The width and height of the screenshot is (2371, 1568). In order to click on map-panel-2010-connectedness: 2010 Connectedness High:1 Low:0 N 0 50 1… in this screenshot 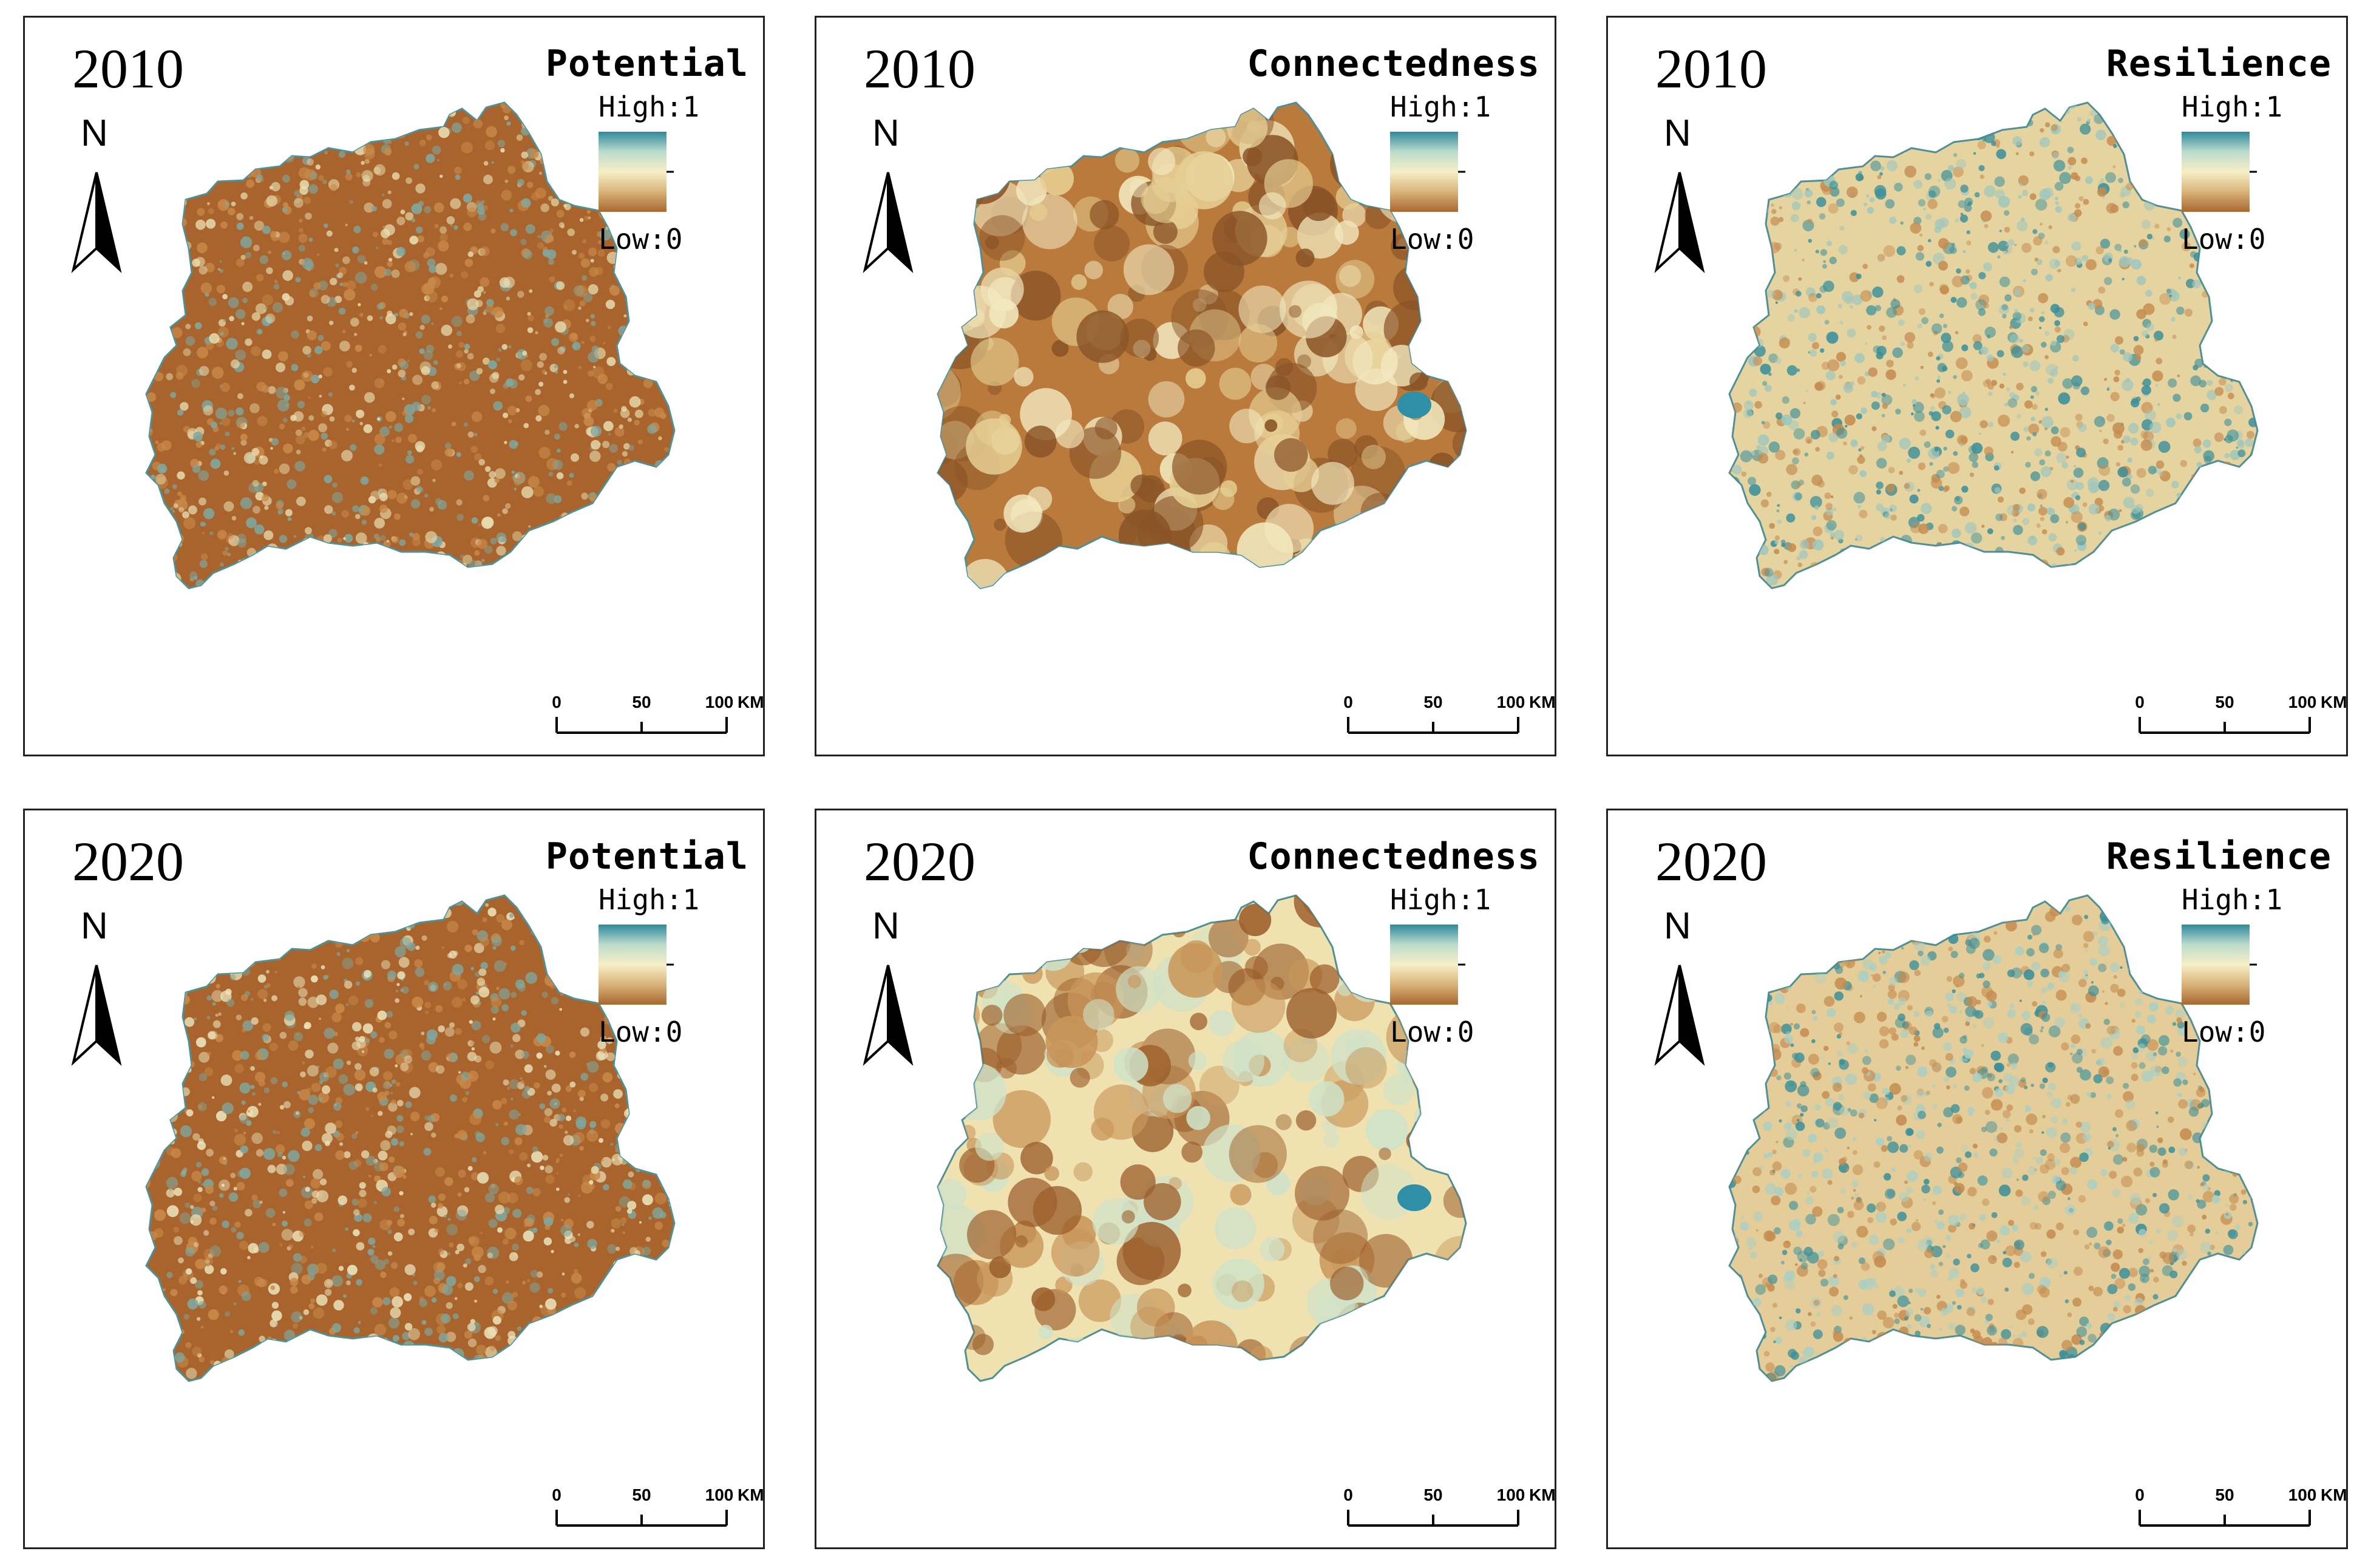, I will do `click(1185, 386)`.